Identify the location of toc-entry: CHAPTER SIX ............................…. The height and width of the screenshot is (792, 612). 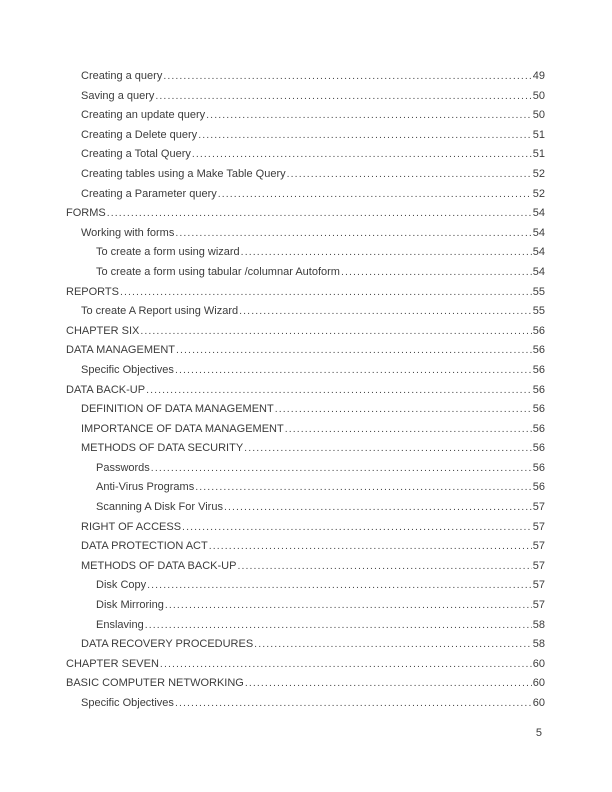
(306, 332).